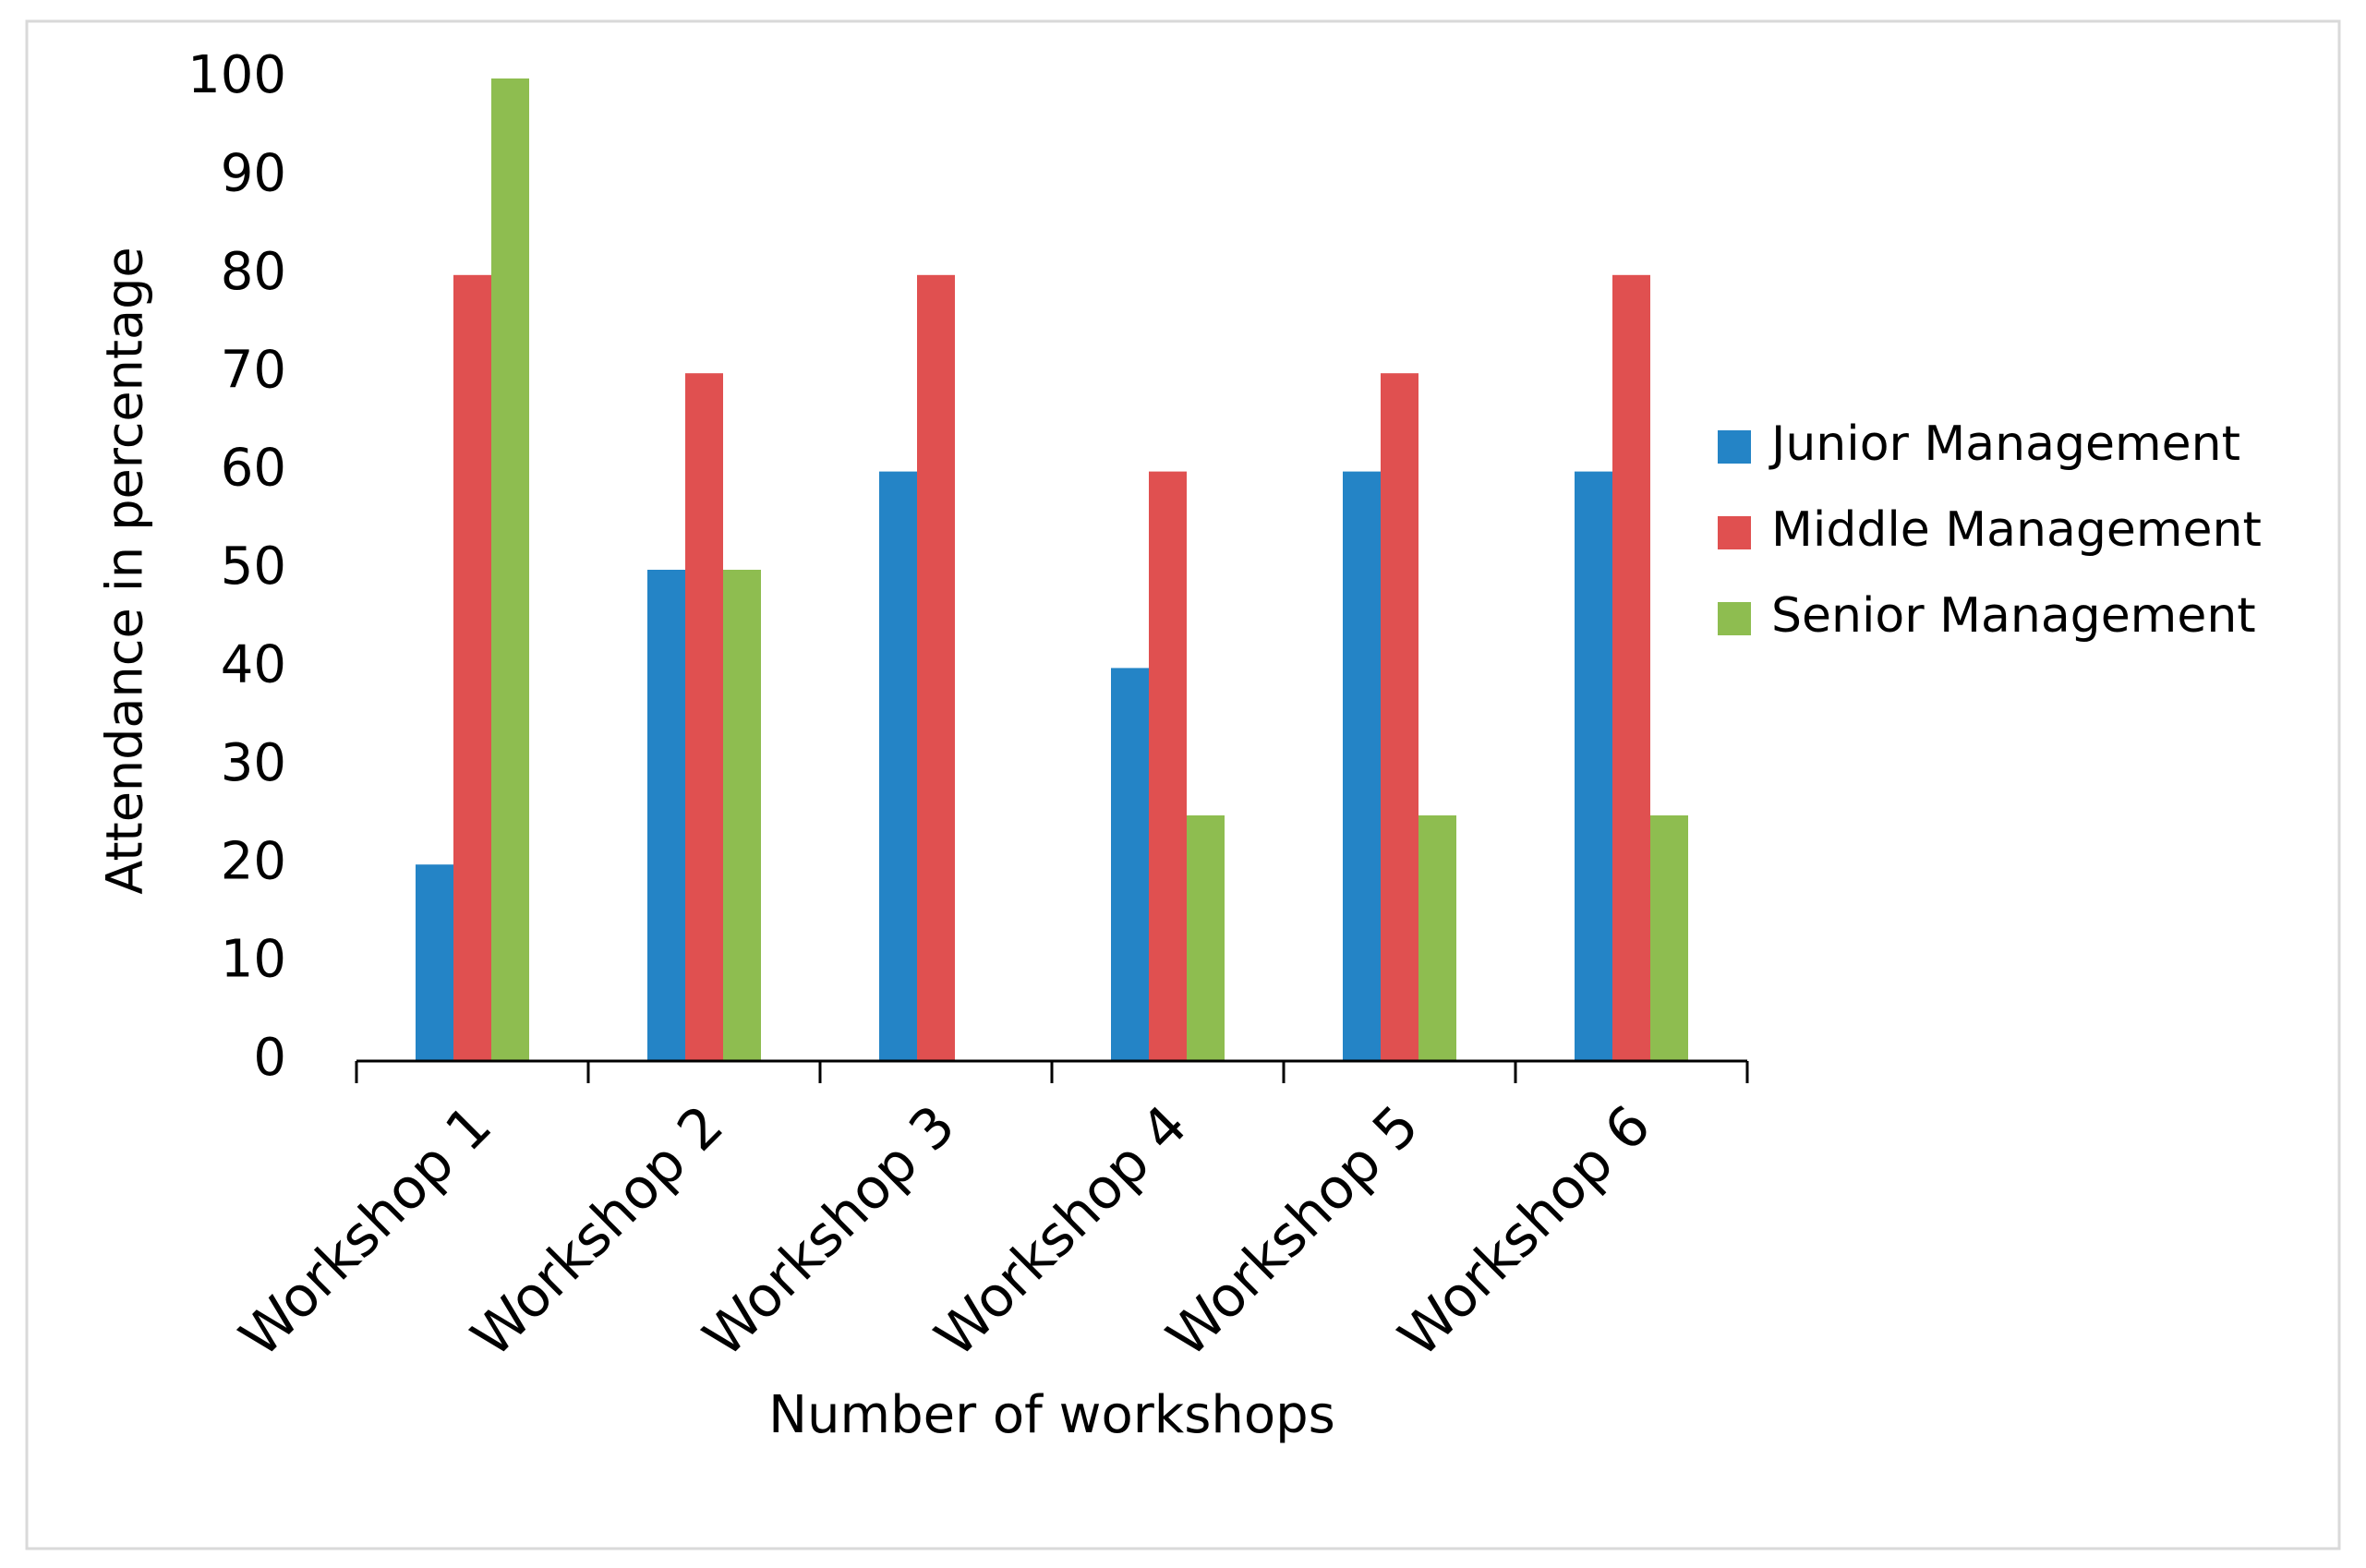 This screenshot has width=2366, height=1568. I want to click on y-tick-label: 80, so click(253, 272).